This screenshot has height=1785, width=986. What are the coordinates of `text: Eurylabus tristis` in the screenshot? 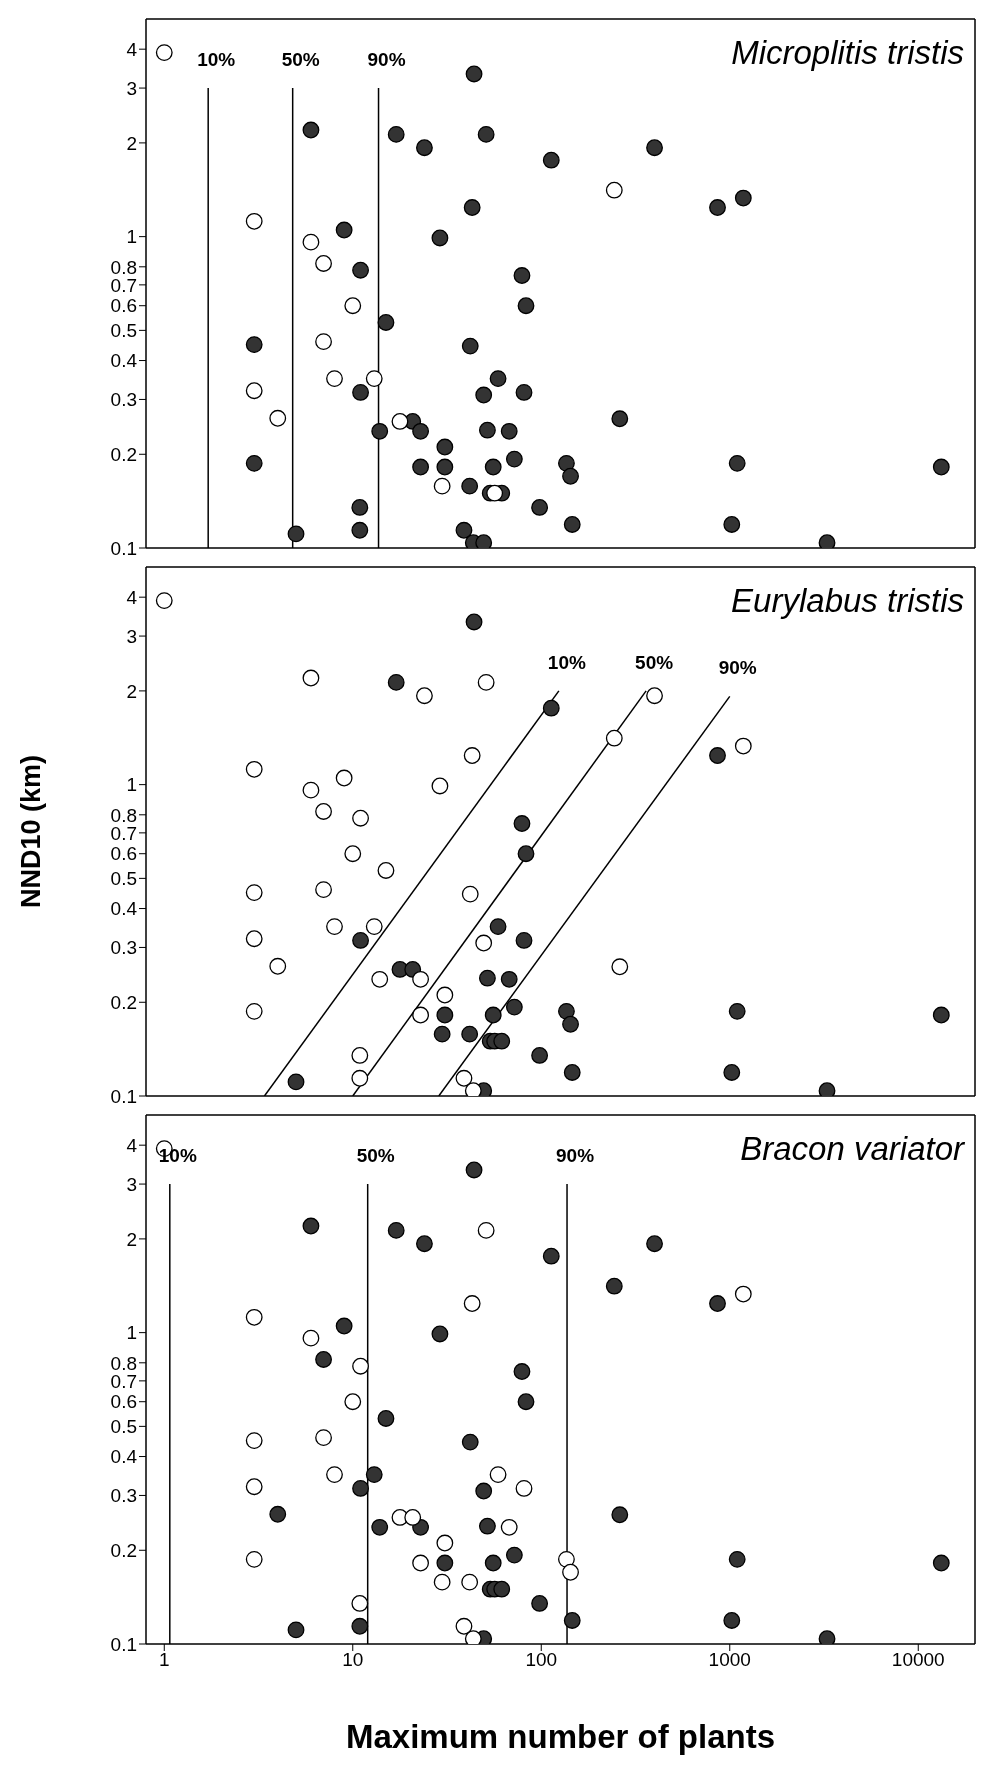 It's located at (847, 601).